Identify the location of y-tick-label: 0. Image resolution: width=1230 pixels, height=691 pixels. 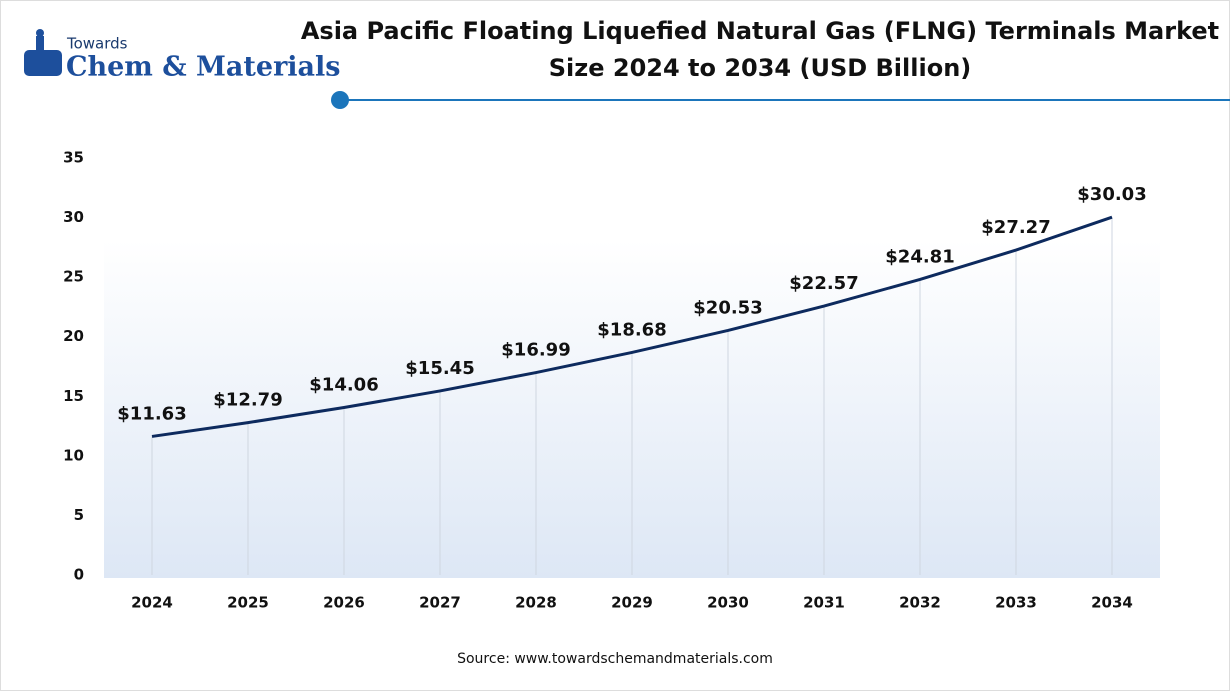
(79, 575).